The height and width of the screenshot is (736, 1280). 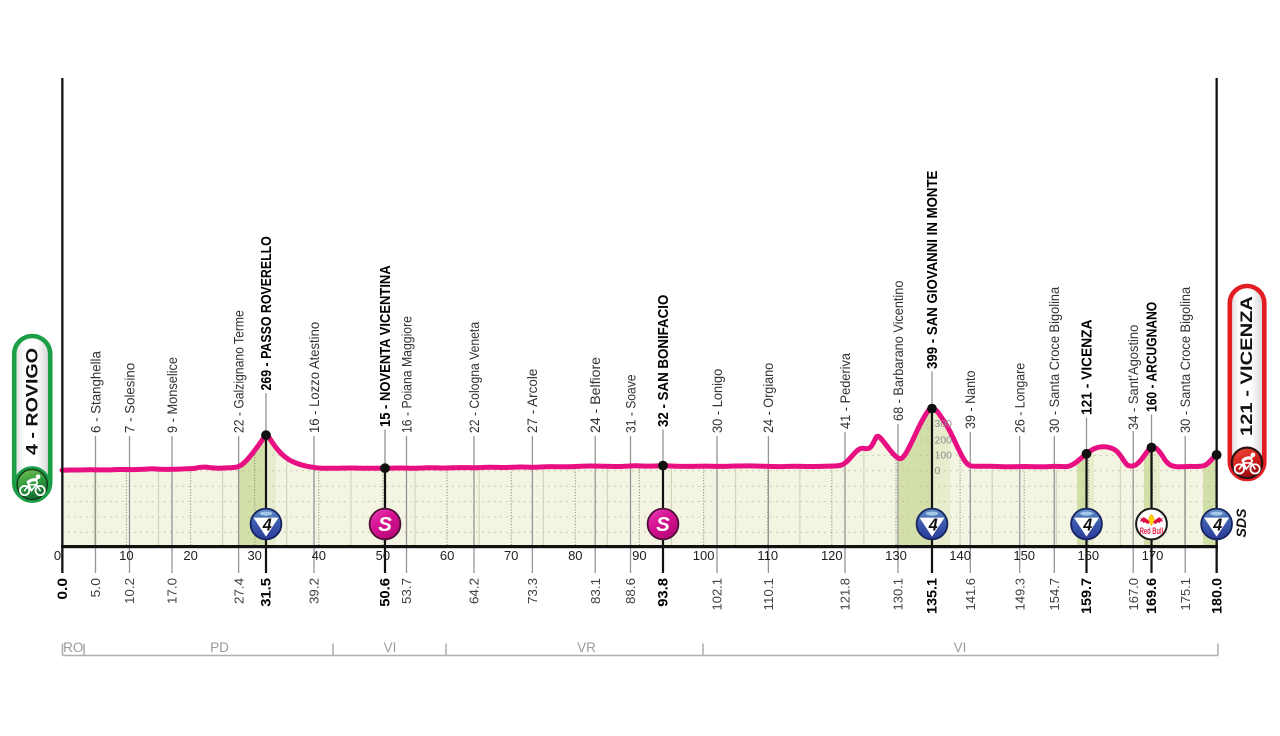 I want to click on svg-text: 130, so click(x=896, y=555).